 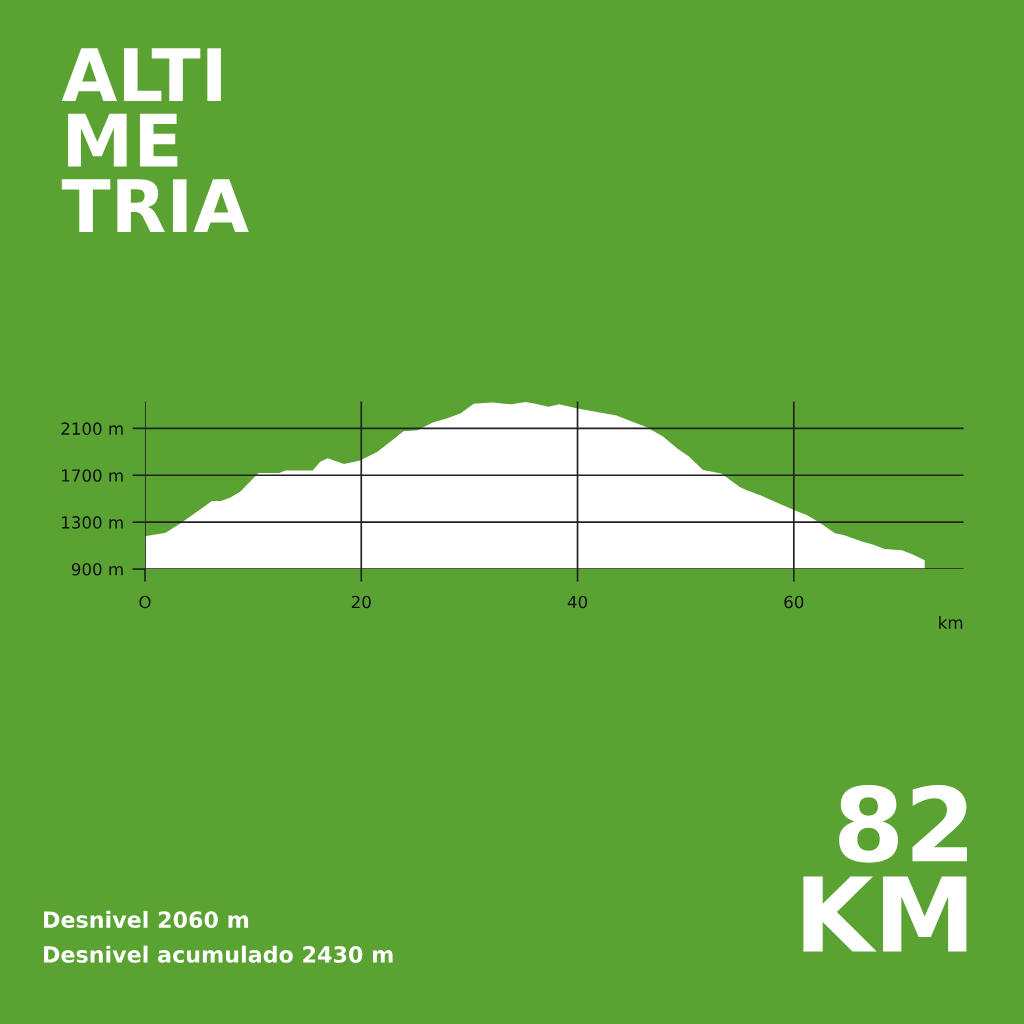 I want to click on chart-title: ALTI ME TRIA, so click(x=155, y=140).